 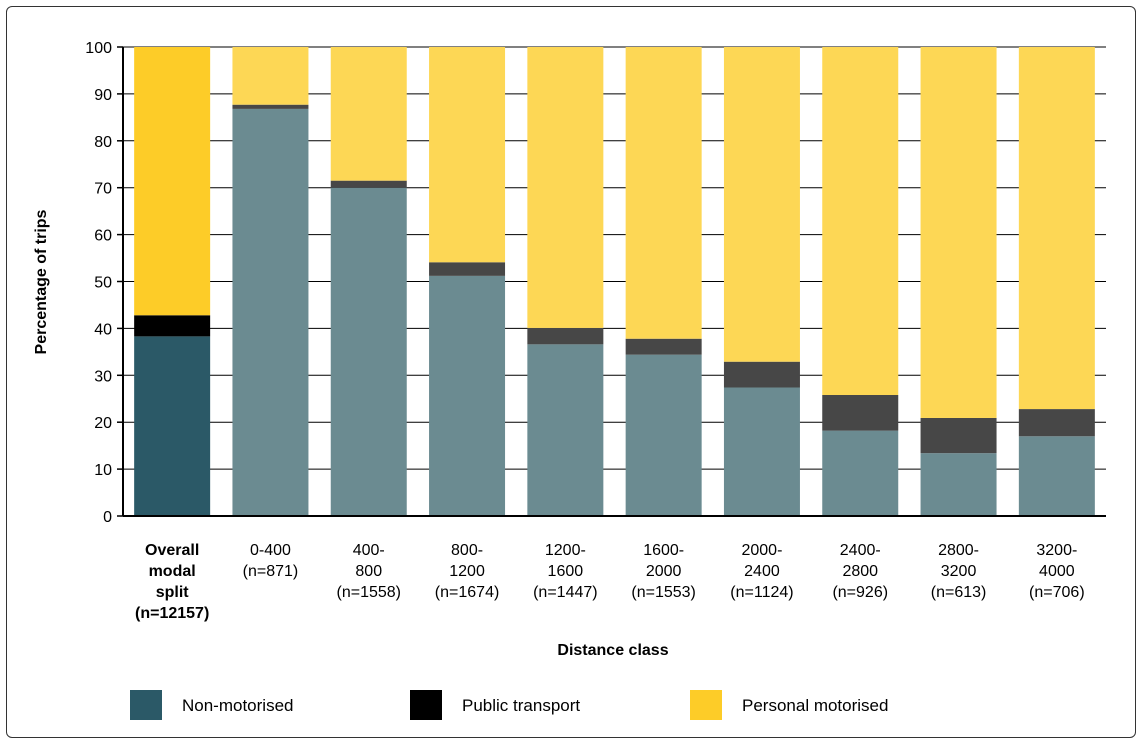 I want to click on x-axis-title: Distance class, so click(x=612, y=650).